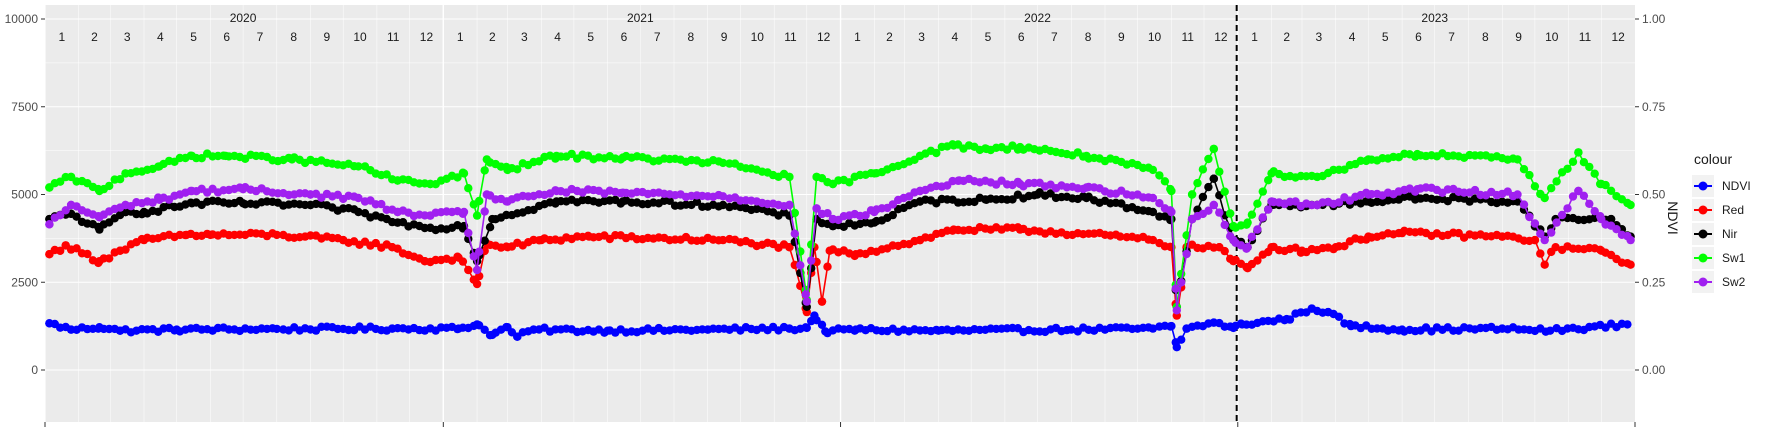 The width and height of the screenshot is (1773, 442). What do you see at coordinates (1718, 210) in the screenshot?
I see `legend-item-red: Red` at bounding box center [1718, 210].